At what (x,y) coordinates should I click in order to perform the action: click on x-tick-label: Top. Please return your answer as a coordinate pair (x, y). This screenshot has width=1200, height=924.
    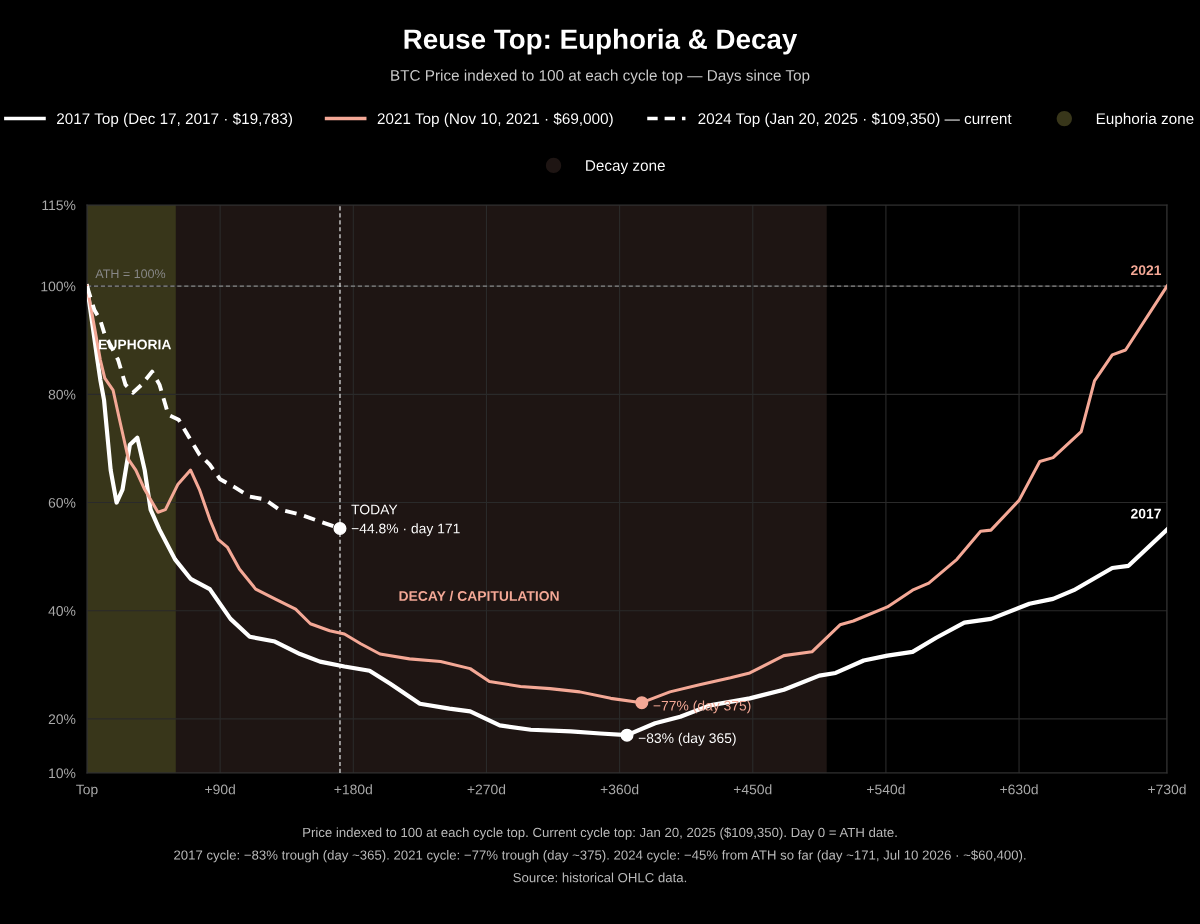
    Looking at the image, I should click on (87, 791).